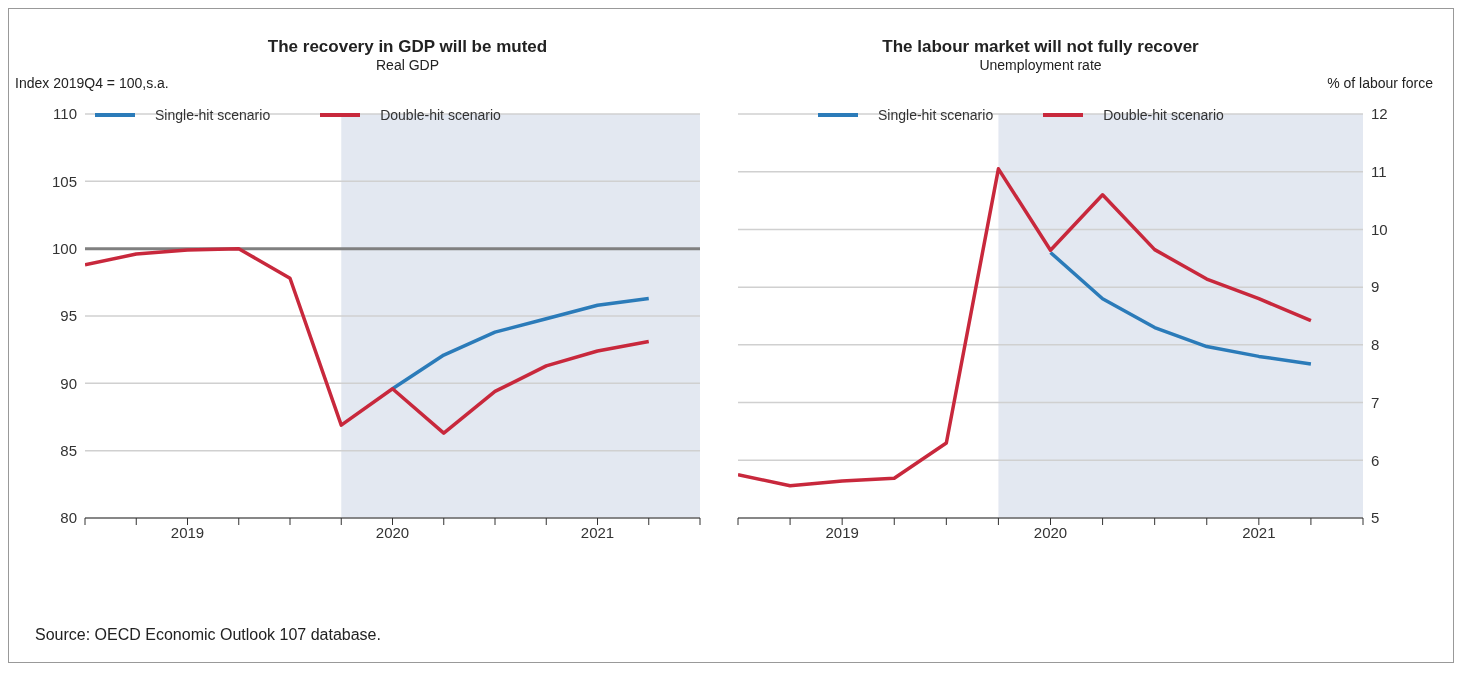  Describe the element at coordinates (1375, 287) in the screenshot. I see `y2-tick-label: 9` at that location.